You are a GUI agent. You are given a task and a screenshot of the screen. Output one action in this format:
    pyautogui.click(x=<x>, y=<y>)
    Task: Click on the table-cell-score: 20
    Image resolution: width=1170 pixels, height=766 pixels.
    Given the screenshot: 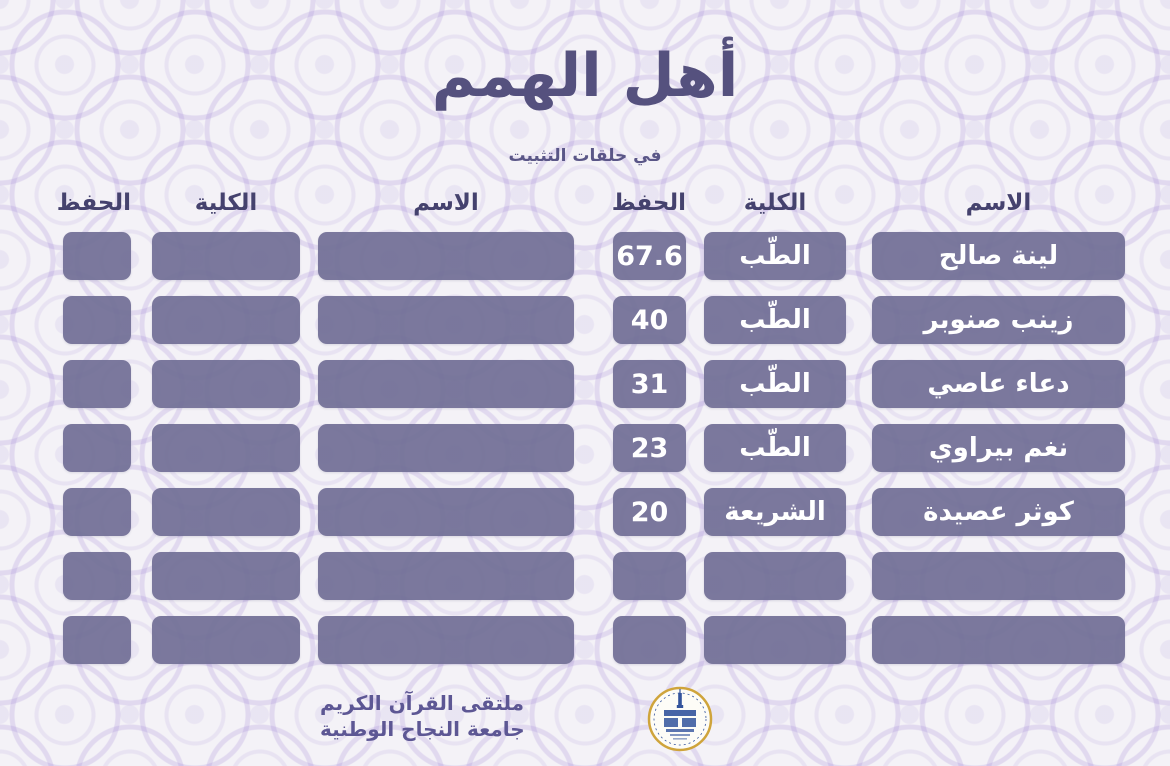 What is the action you would take?
    pyautogui.click(x=649, y=512)
    